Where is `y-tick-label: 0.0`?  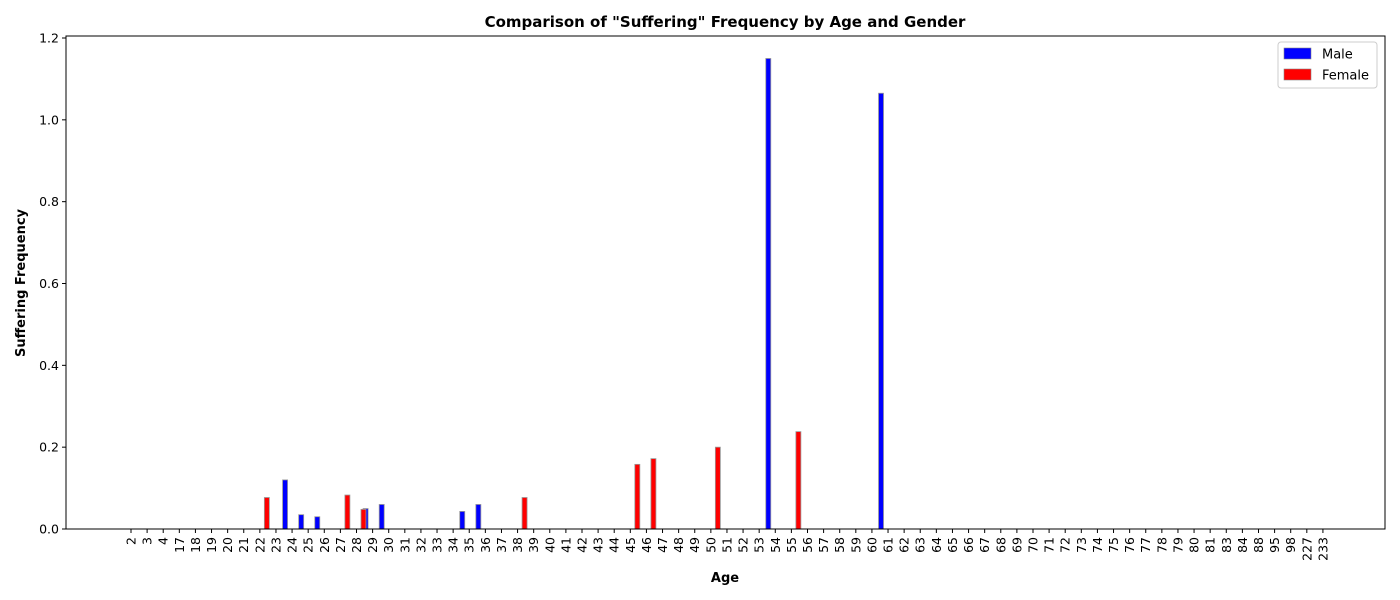 y-tick-label: 0.0 is located at coordinates (49, 529).